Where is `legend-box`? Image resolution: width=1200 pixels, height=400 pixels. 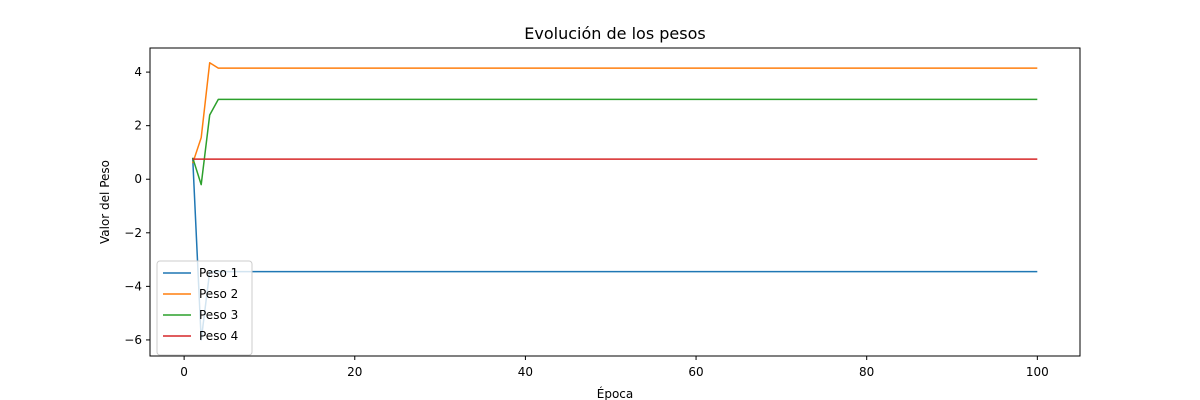 legend-box is located at coordinates (204, 308).